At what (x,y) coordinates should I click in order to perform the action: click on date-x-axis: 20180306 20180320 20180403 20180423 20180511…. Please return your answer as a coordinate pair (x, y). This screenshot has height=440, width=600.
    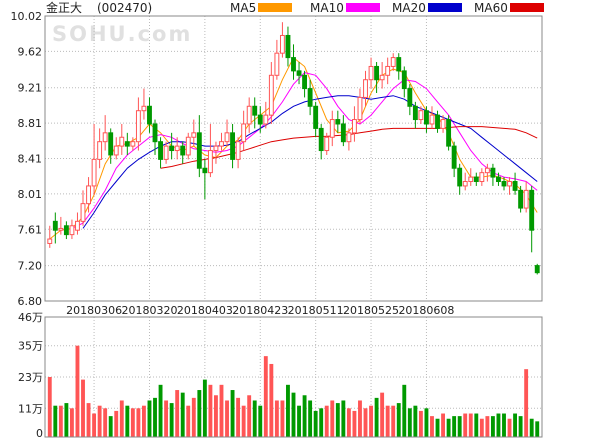
    Looking at the image, I should click on (260, 310).